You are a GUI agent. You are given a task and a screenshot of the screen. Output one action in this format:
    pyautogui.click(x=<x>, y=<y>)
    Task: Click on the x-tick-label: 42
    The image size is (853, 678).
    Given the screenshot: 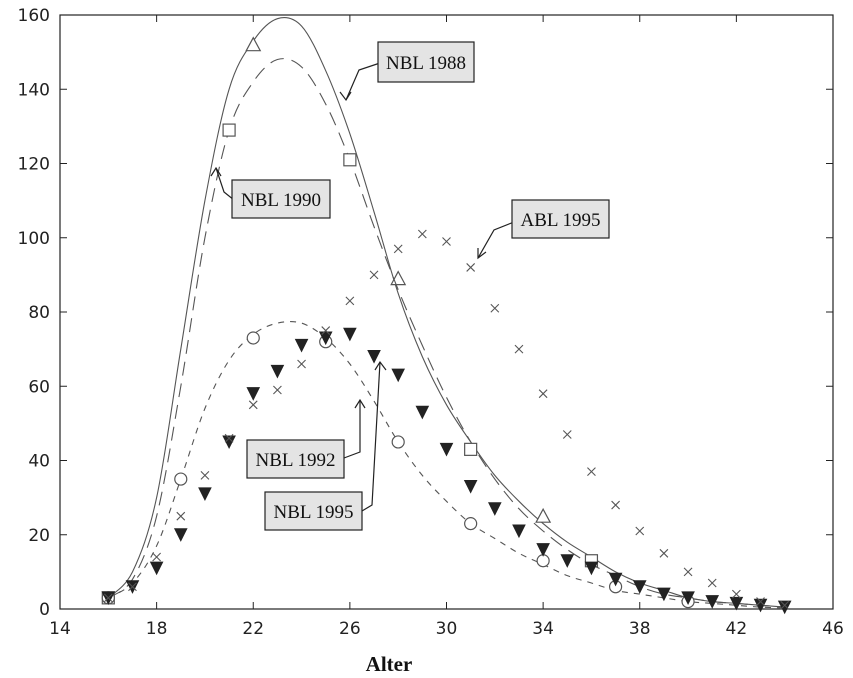 What is the action you would take?
    pyautogui.click(x=737, y=629)
    